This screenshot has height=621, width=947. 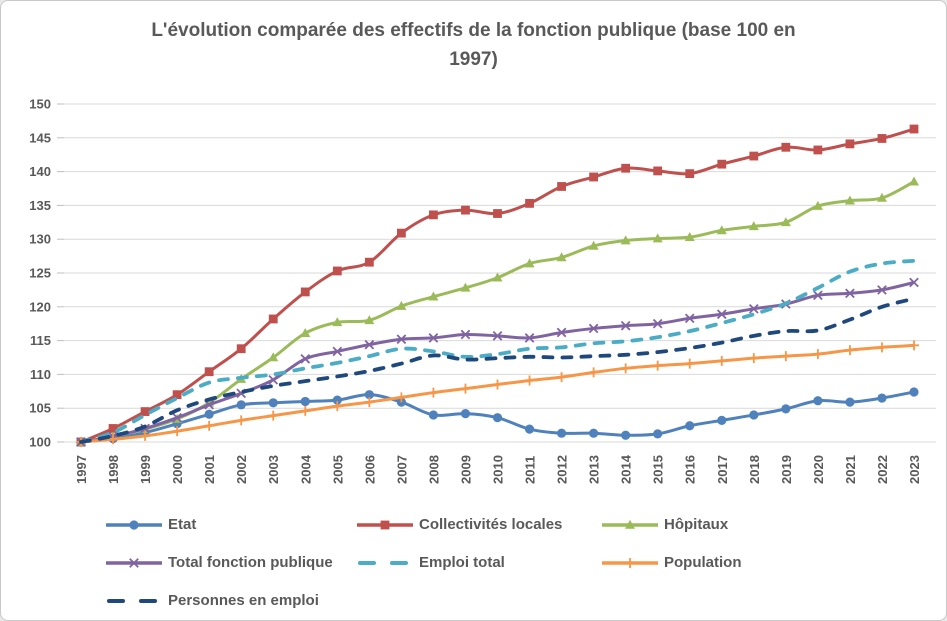 What do you see at coordinates (40, 340) in the screenshot?
I see `y-tick-label: 115` at bounding box center [40, 340].